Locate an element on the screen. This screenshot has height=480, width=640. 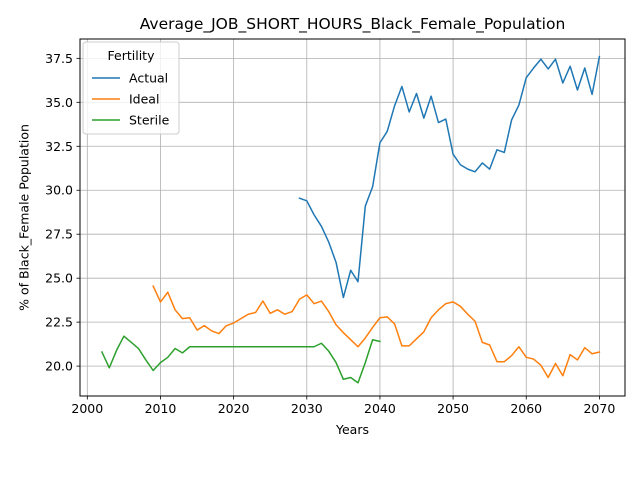
legend: Fertility Actual Ideal Sterile is located at coordinates (131, 88).